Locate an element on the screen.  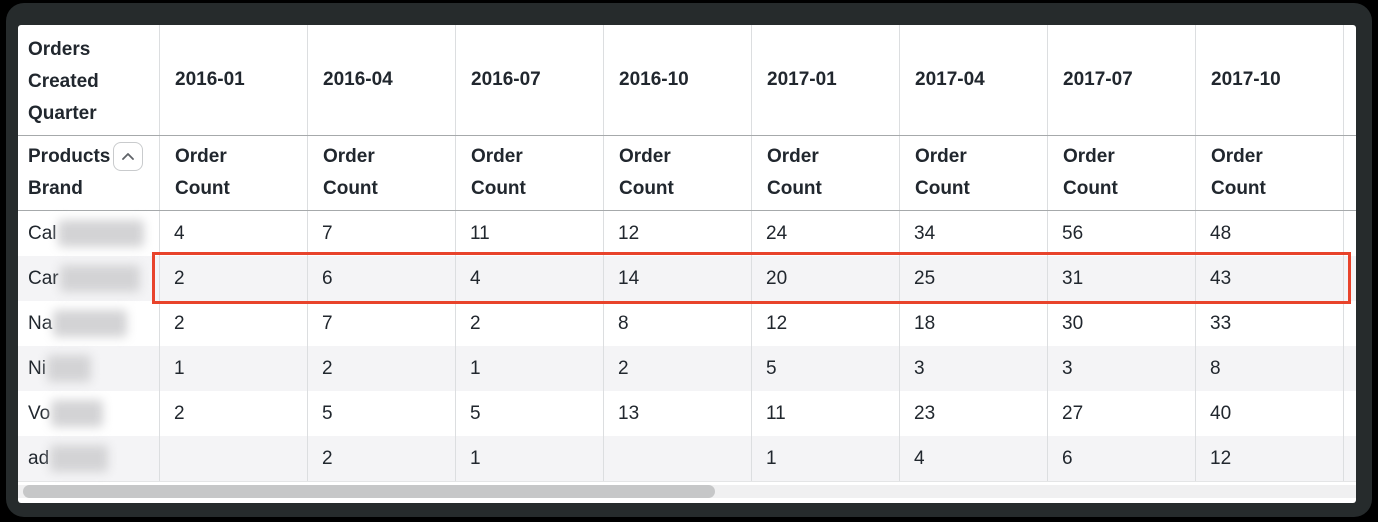
order-count-cell: 20 is located at coordinates (826, 278).